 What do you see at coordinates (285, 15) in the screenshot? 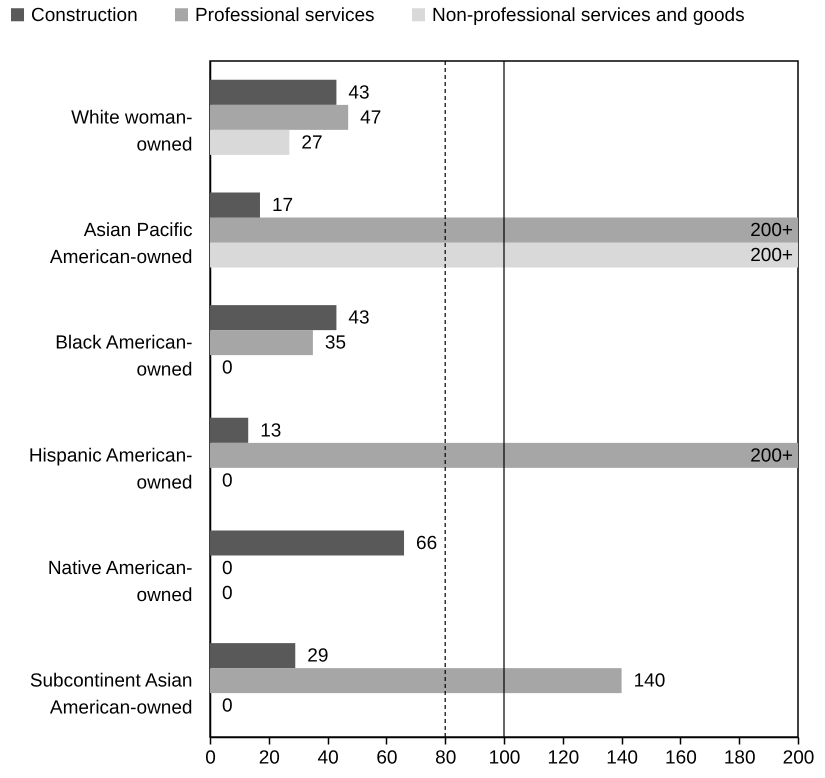
I see `legend-label: Professional services` at bounding box center [285, 15].